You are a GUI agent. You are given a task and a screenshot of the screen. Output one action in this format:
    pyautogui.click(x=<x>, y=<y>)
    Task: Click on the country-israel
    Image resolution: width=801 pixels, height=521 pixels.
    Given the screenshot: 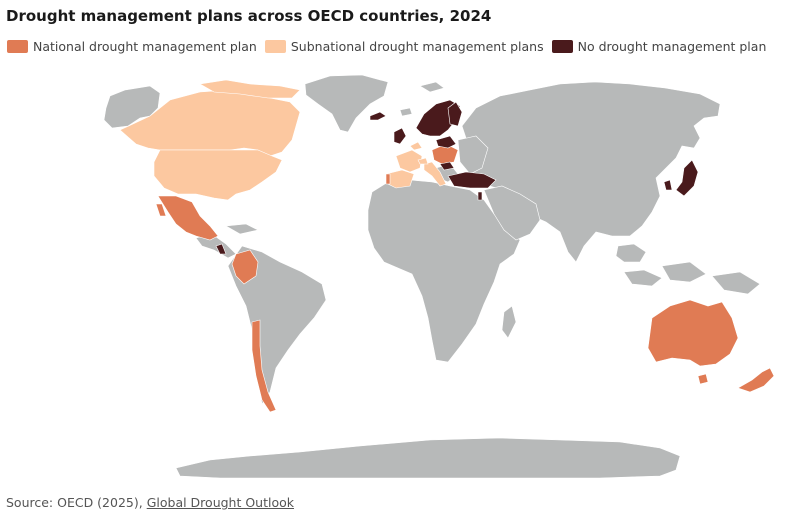 What is the action you would take?
    pyautogui.click(x=480, y=196)
    